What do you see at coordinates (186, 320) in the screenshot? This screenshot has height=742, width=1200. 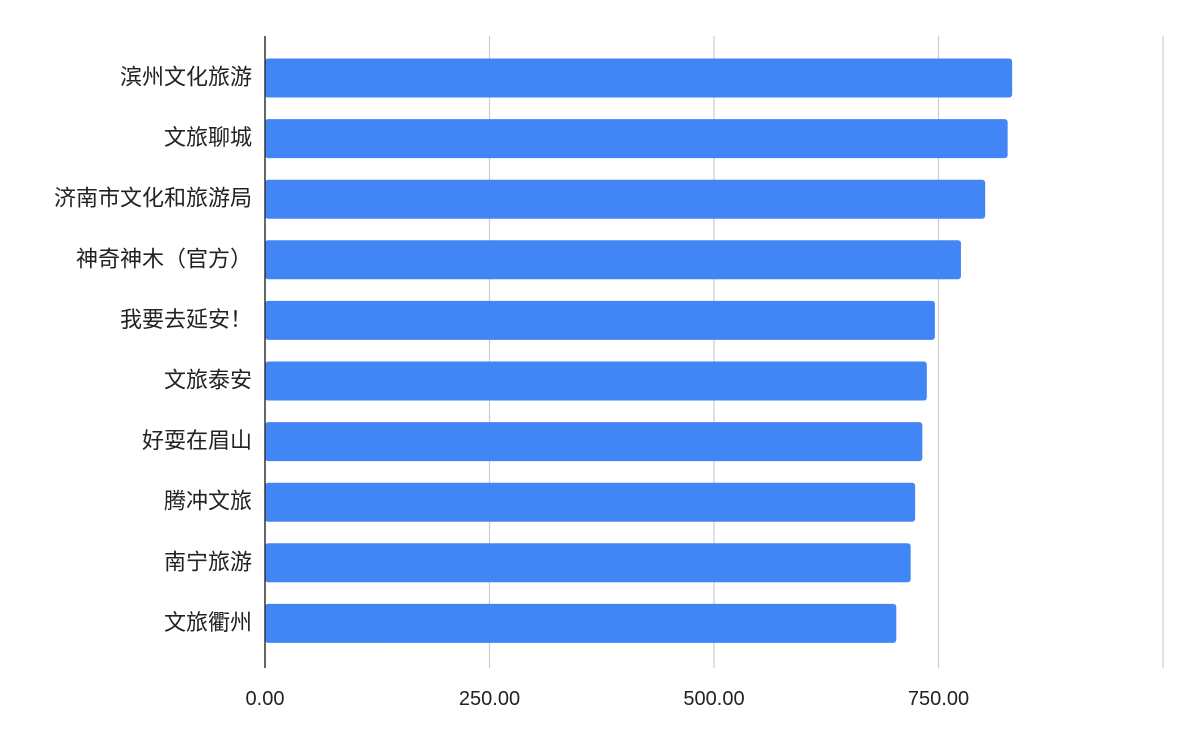 I see `category-label: 我要去延安！` at bounding box center [186, 320].